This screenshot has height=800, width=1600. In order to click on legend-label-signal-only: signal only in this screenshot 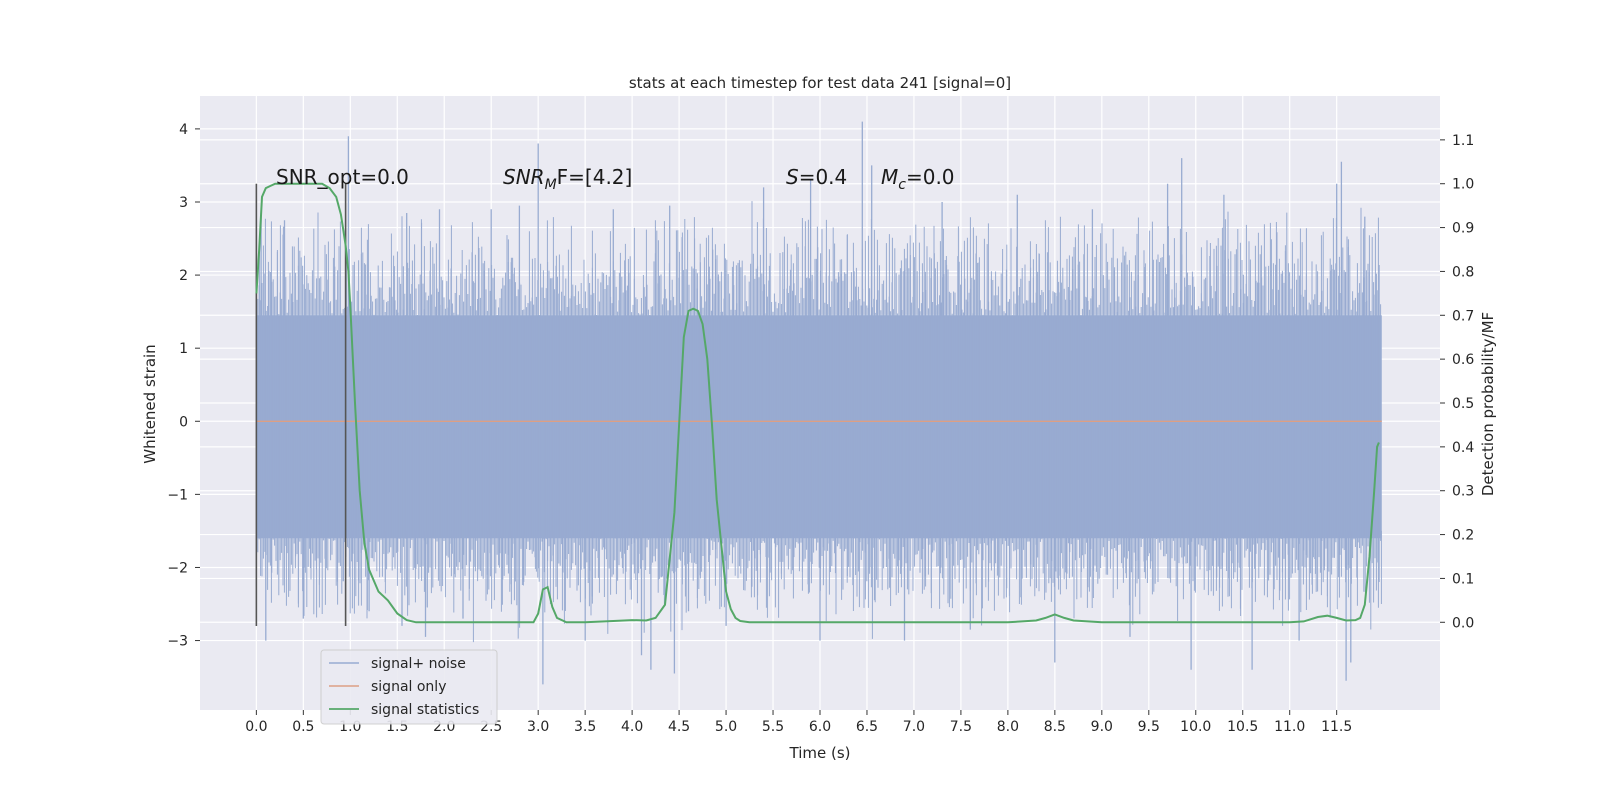, I will do `click(408, 687)`.